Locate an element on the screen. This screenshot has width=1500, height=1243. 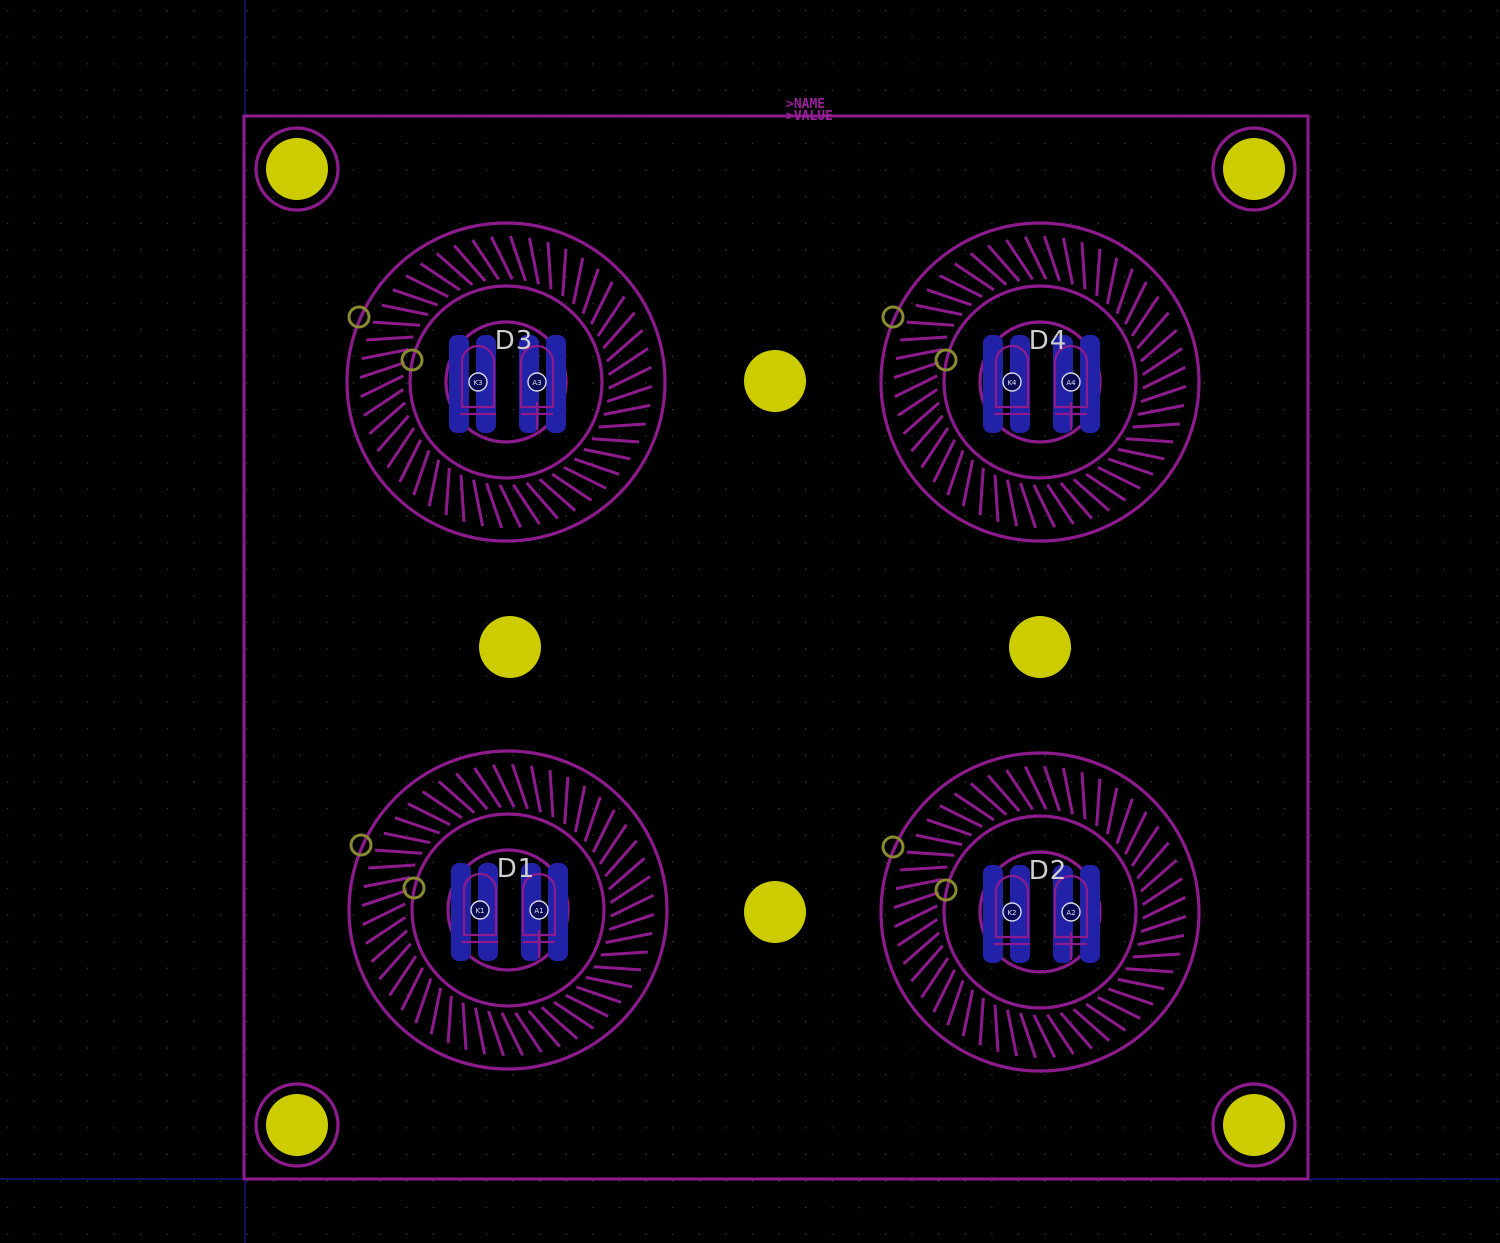
led-footprint-d1: K1 A1 D1 is located at coordinates (508, 910).